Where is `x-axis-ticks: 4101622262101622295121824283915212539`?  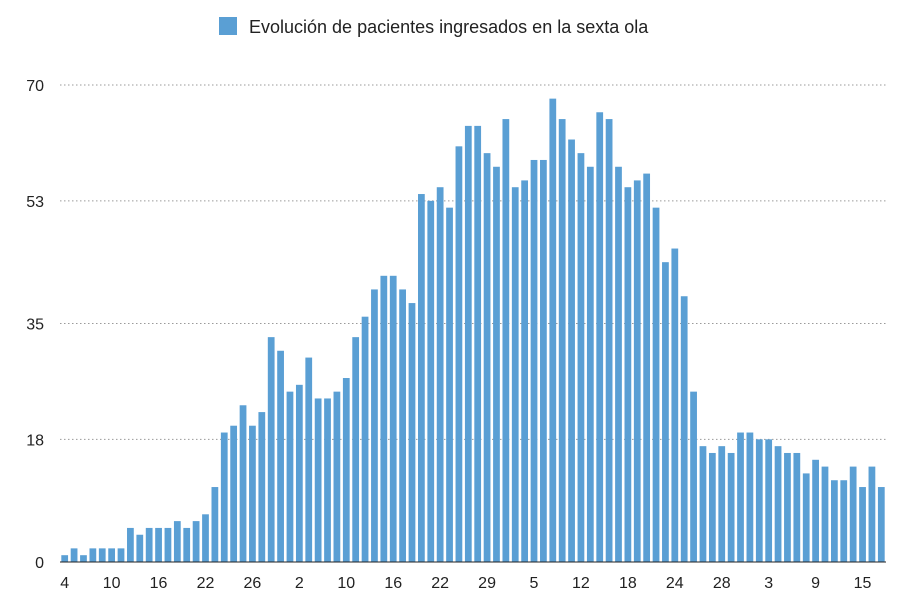
x-axis-ticks: 4101622262101622295121824283915212539 is located at coordinates (466, 583).